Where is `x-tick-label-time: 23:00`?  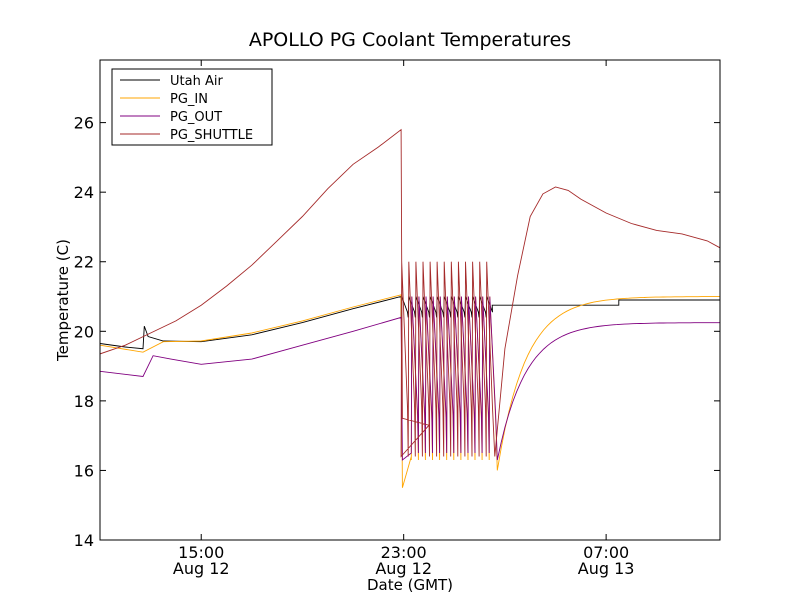
x-tick-label-time: 23:00 is located at coordinates (404, 552).